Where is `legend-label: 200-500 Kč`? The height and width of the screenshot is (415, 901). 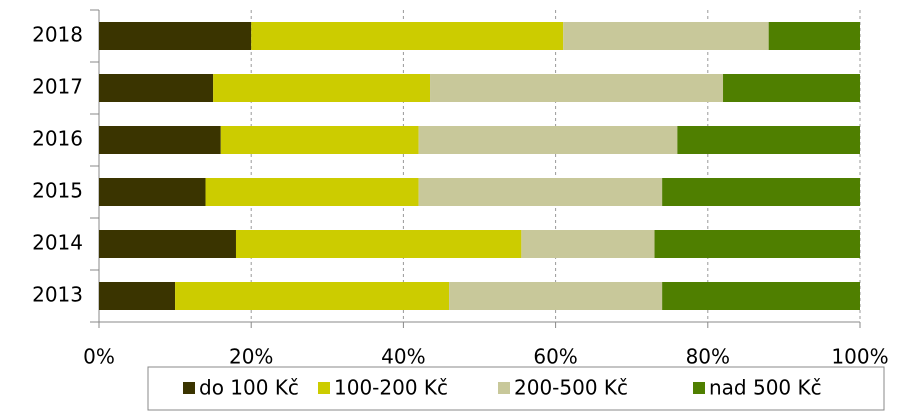
legend-label: 200-500 Kč is located at coordinates (571, 388).